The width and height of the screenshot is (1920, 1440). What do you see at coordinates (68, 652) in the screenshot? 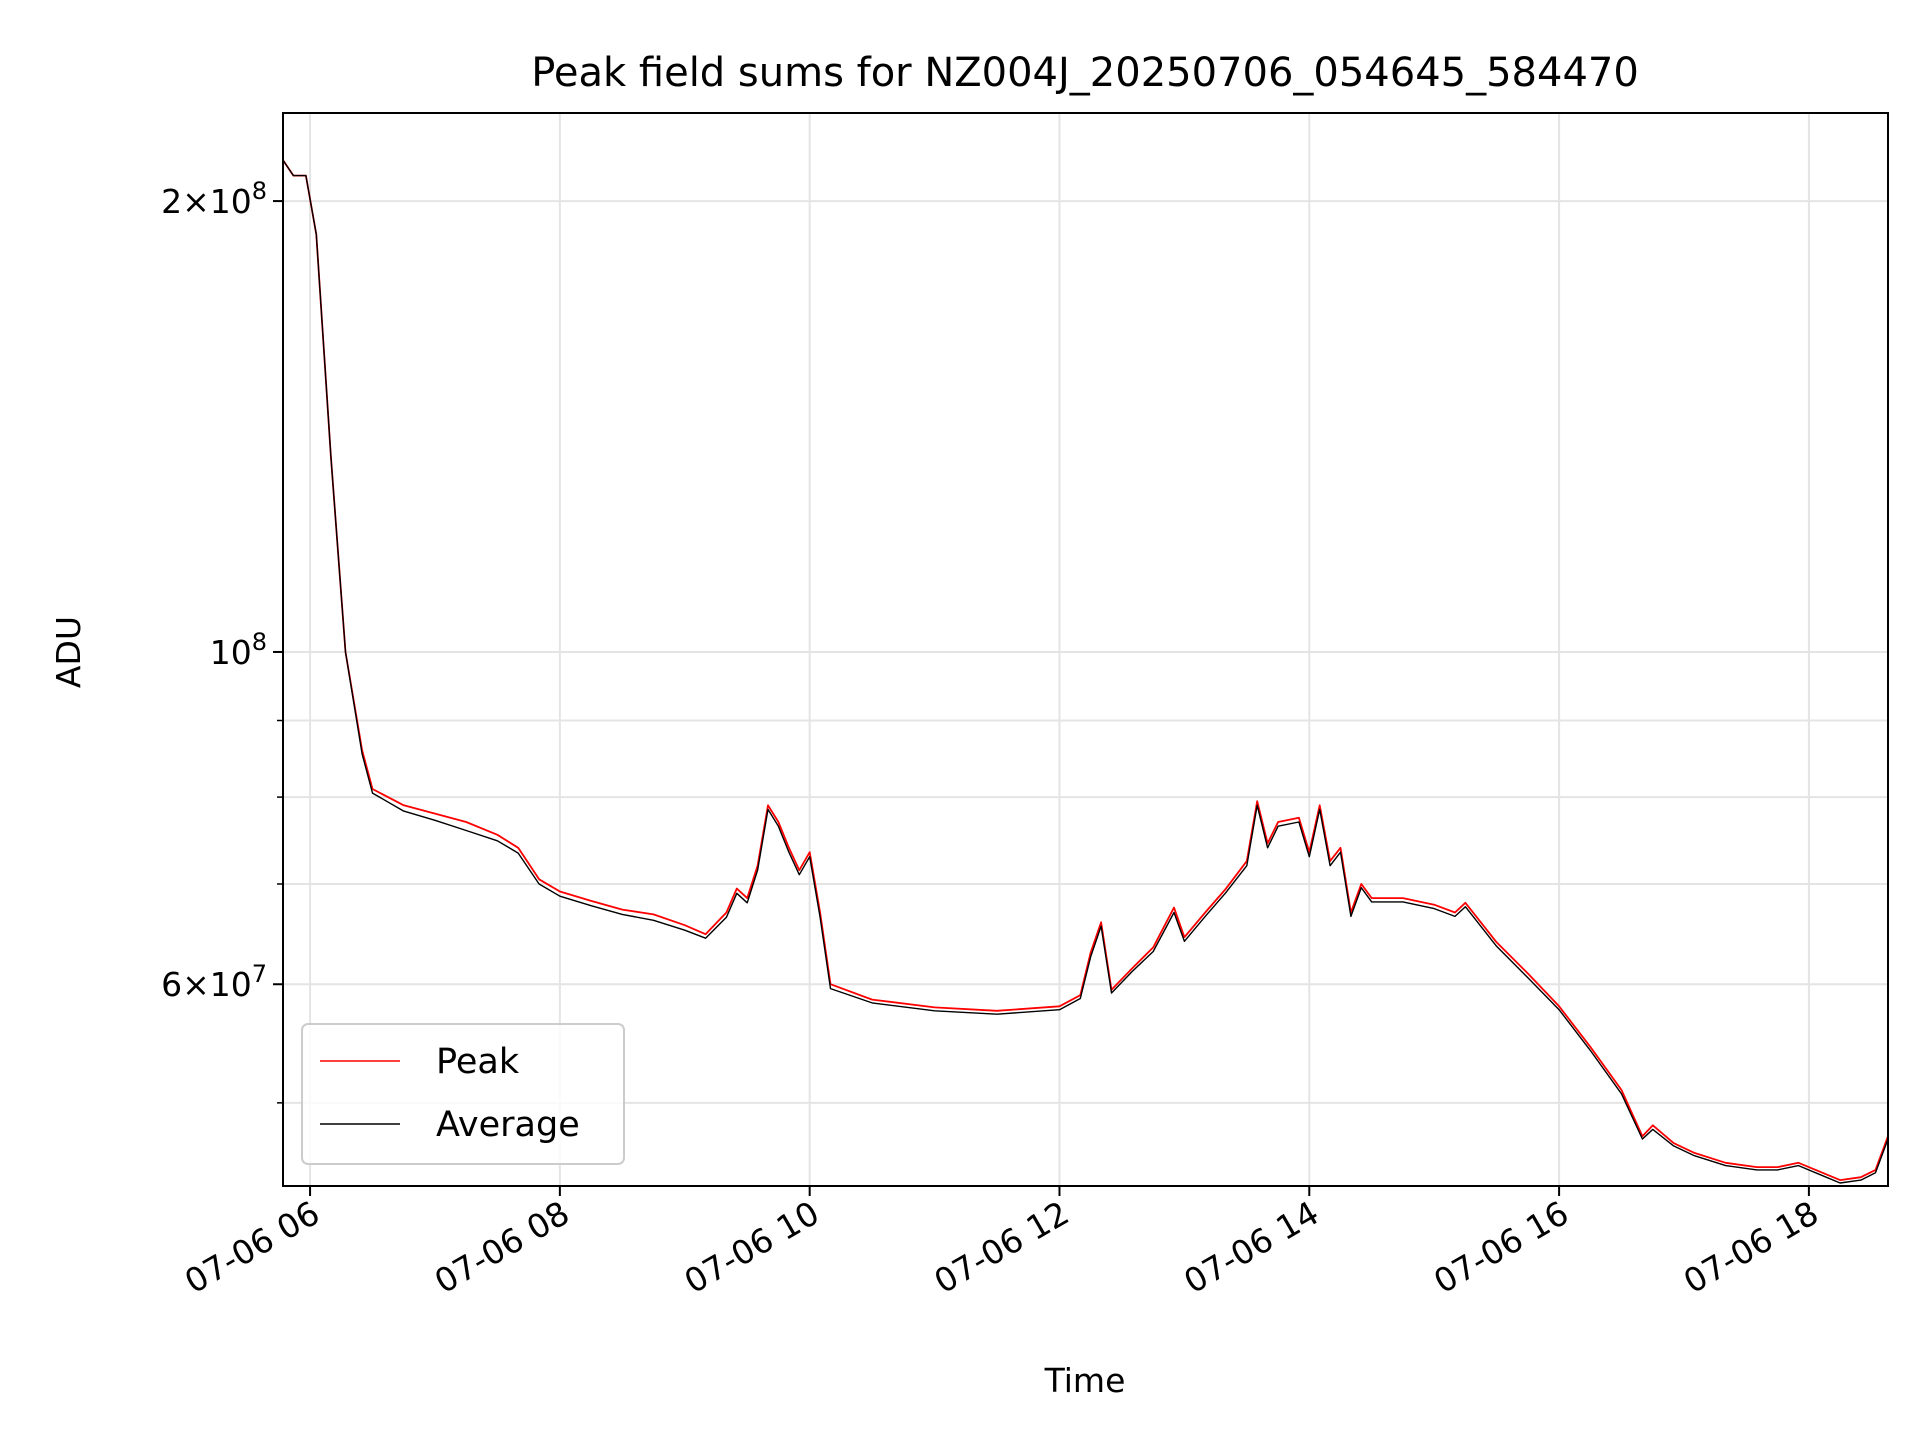
I see `y-axis-title: ADU` at bounding box center [68, 652].